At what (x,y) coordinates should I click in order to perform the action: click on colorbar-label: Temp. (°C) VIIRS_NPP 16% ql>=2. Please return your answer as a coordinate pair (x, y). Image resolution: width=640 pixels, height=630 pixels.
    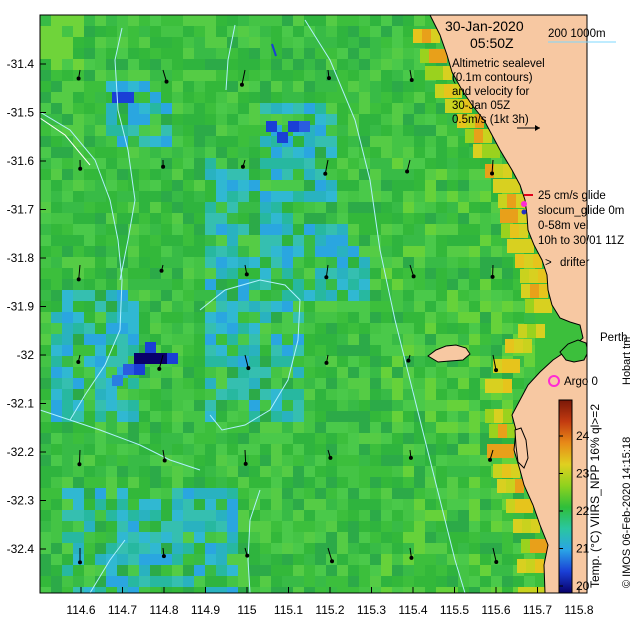
    Looking at the image, I should click on (595, 496).